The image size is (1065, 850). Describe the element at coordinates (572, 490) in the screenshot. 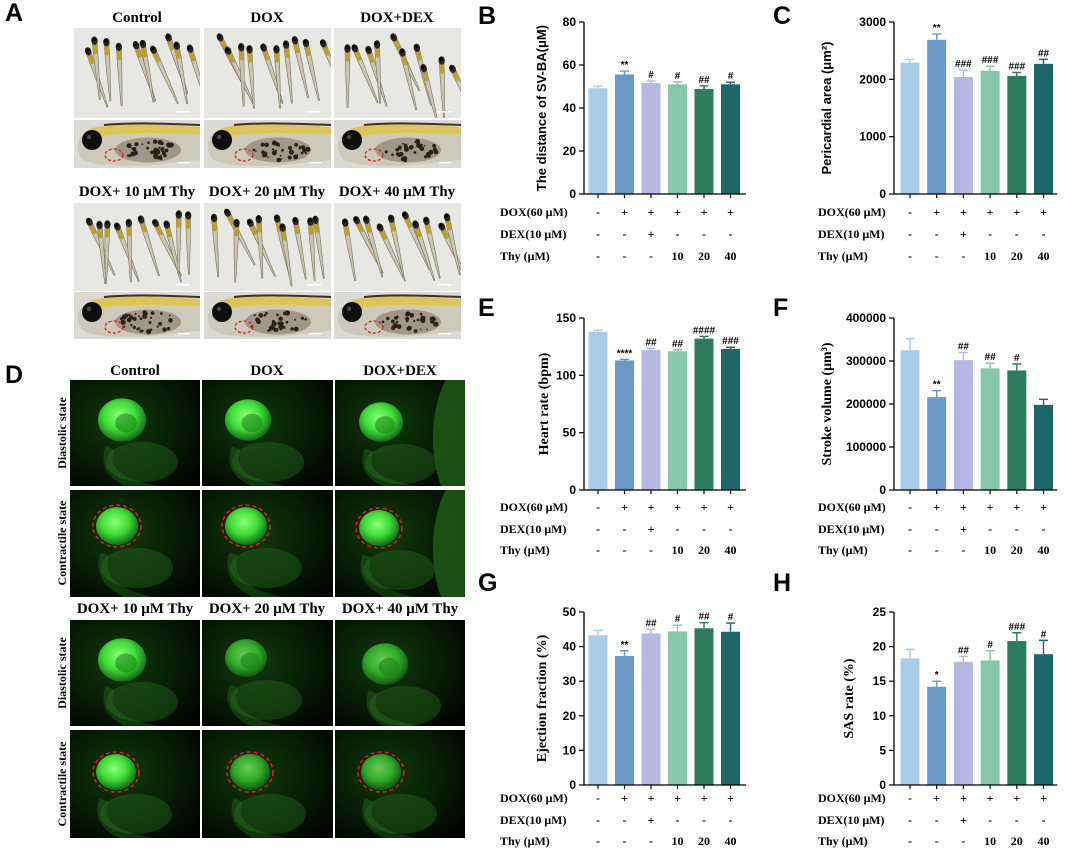

I see `chart-e-y-tick-label: 0` at that location.